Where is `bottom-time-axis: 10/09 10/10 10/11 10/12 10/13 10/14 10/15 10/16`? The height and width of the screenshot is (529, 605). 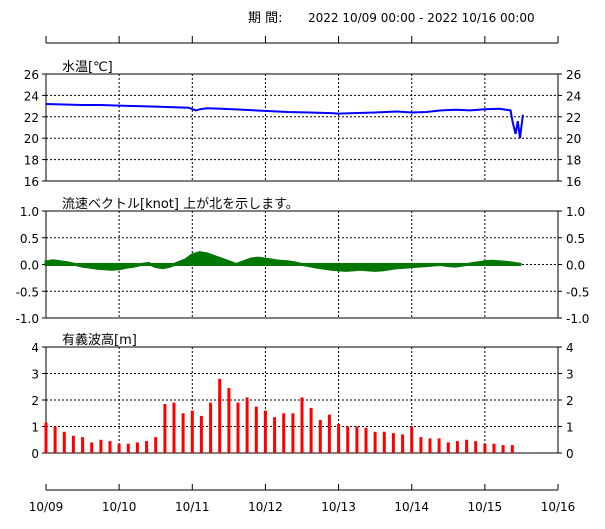 bottom-time-axis: 10/09 10/10 10/11 10/12 10/13 10/14 10/15 10/16 is located at coordinates (302, 499).